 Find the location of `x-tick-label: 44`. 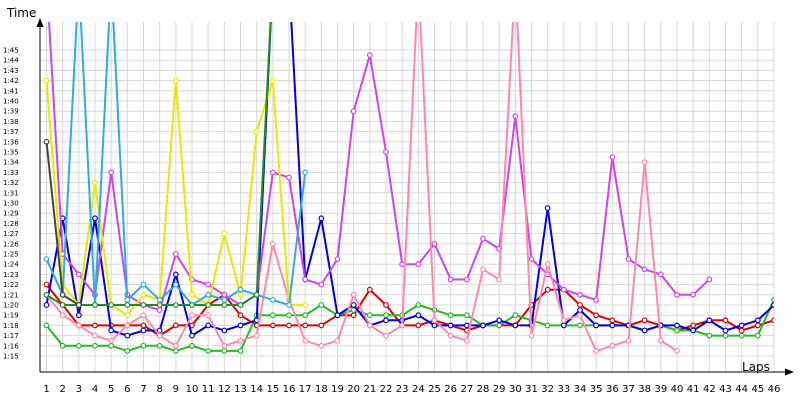

x-tick-label: 44 is located at coordinates (741, 389).